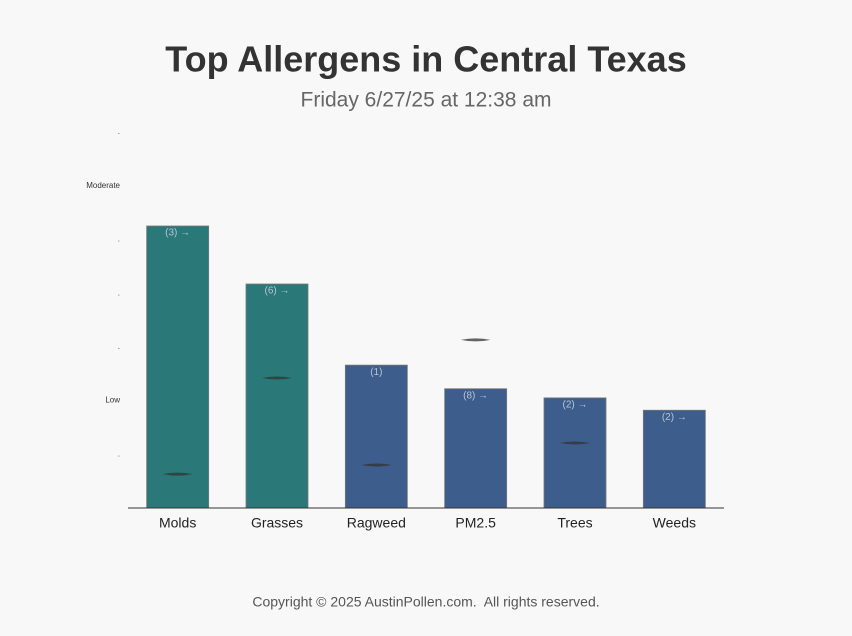 This screenshot has width=852, height=636. Describe the element at coordinates (177, 523) in the screenshot. I see `x-tick-label: Molds` at that location.